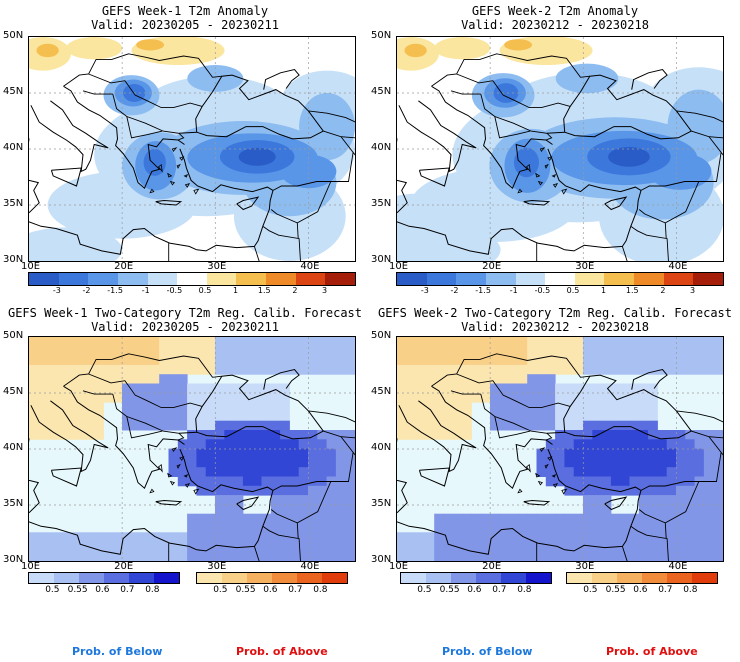 The image size is (740, 662). Describe the element at coordinates (629, 156) in the screenshot. I see `anomaly-shading` at that location.